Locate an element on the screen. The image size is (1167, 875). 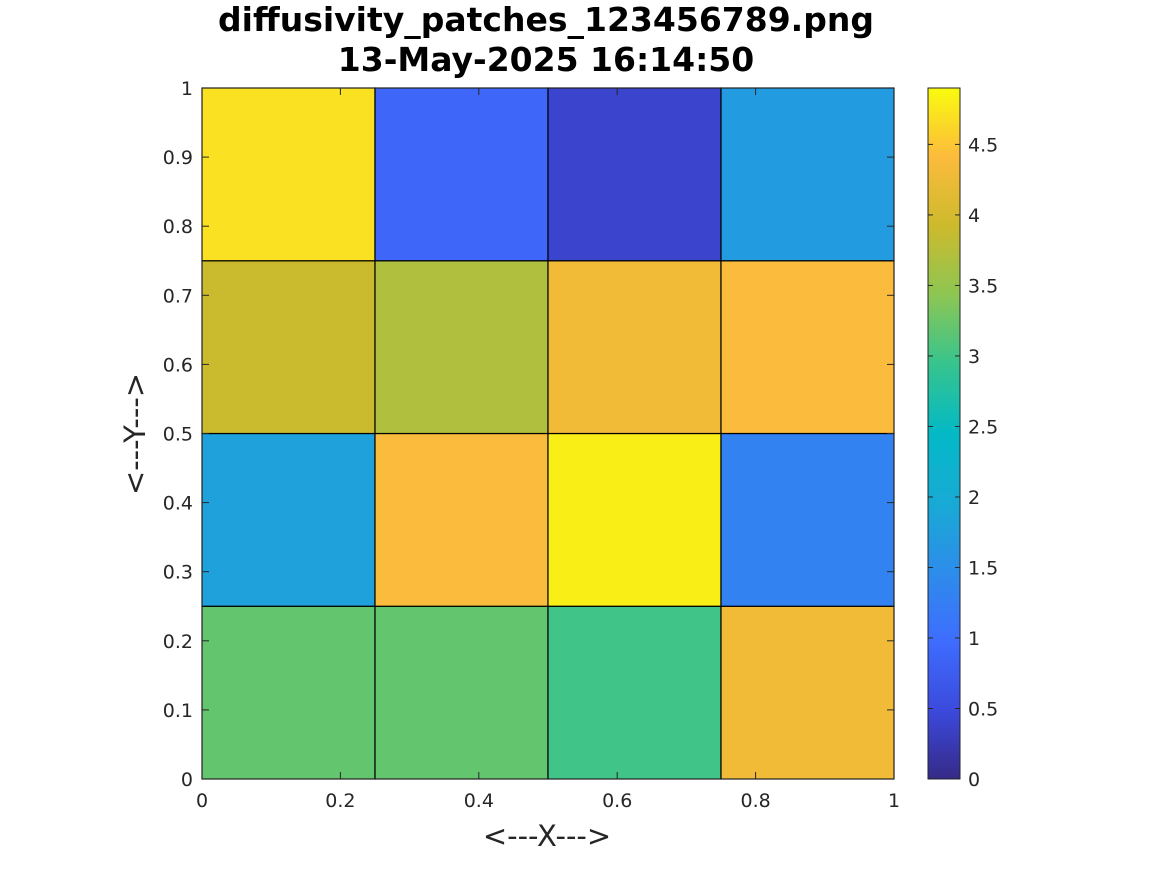
x-tick-label: 0.6 is located at coordinates (617, 801).